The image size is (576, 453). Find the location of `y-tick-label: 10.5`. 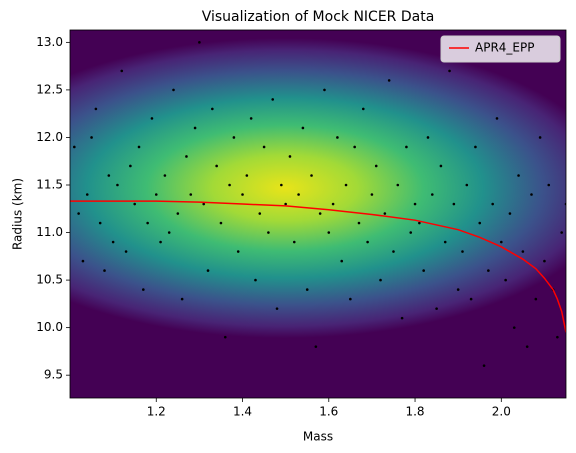

y-tick-label: 10.5 is located at coordinates (49, 280).